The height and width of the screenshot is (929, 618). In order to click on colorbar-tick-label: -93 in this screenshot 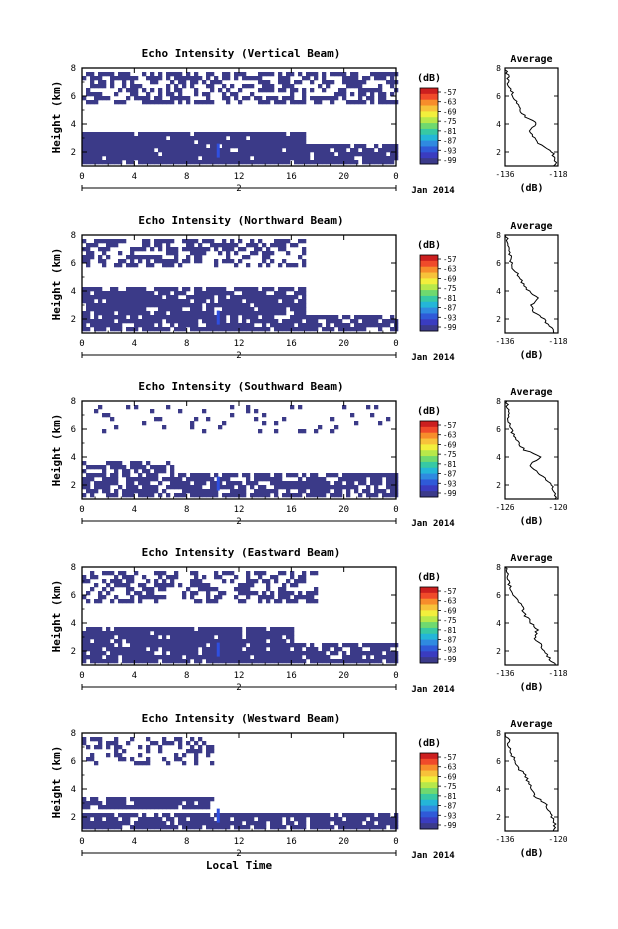, I will do `click(450, 150)`.